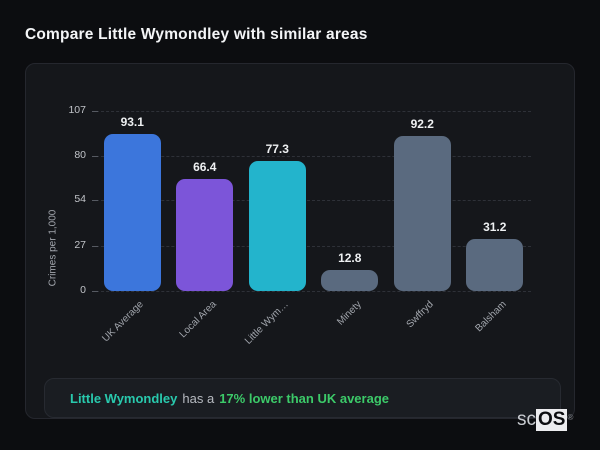 This screenshot has width=600, height=450. I want to click on bar-balsham, so click(495, 264).